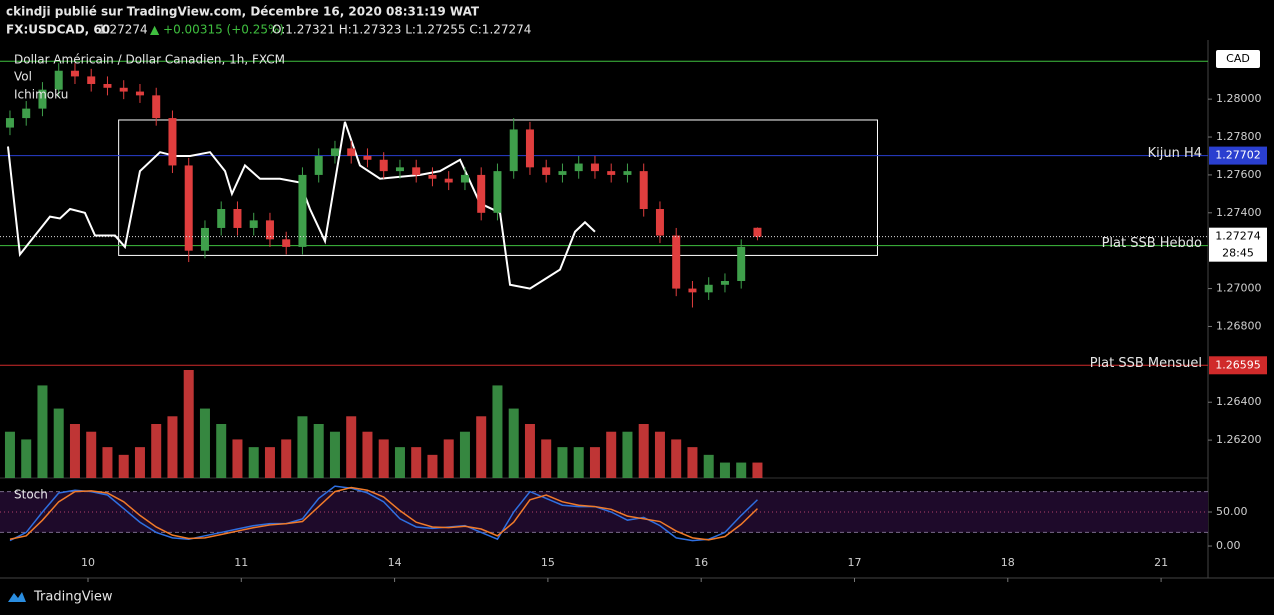 The width and height of the screenshot is (1274, 615). Describe the element at coordinates (217, 30) in the screenshot. I see `change: ▲ +0.00315 (+0.25%)` at that location.